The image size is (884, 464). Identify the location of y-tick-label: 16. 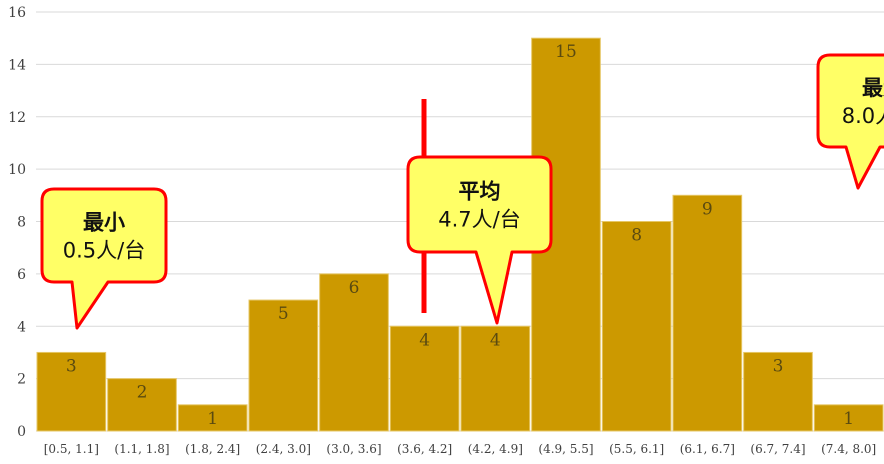
(17, 13).